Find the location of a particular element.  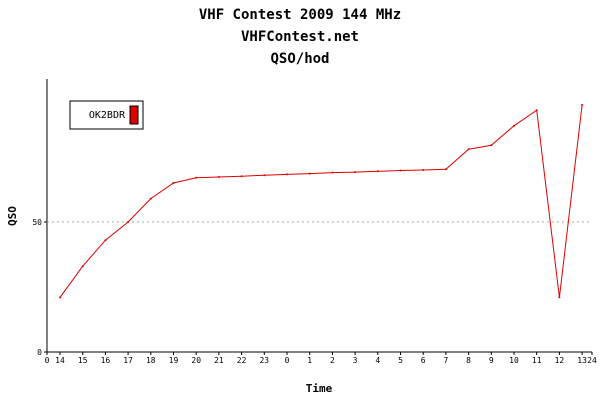

x-tick-label: 7 is located at coordinates (445, 360).